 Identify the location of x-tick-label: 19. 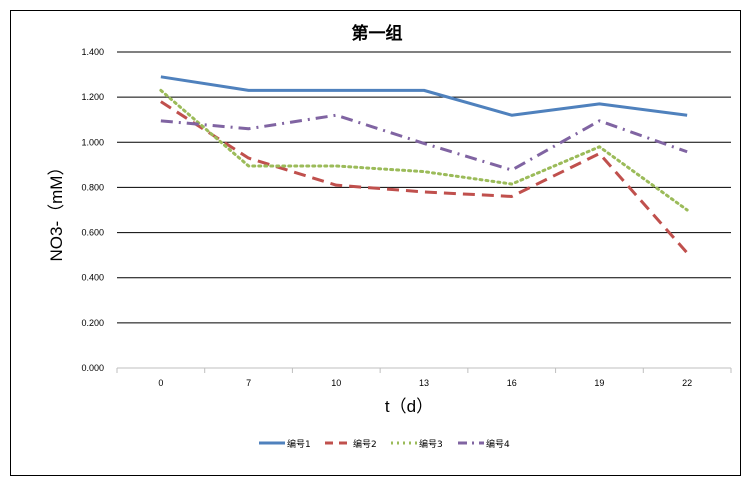
(599, 383).